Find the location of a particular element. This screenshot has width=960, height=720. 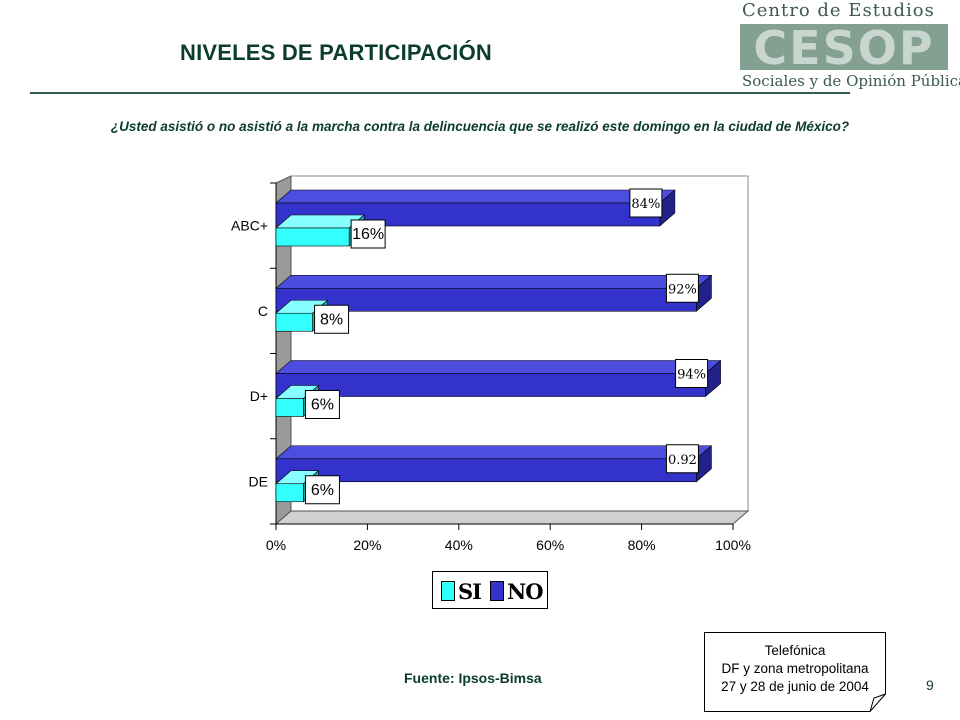

data-label-no-C: 92% is located at coordinates (682, 289).